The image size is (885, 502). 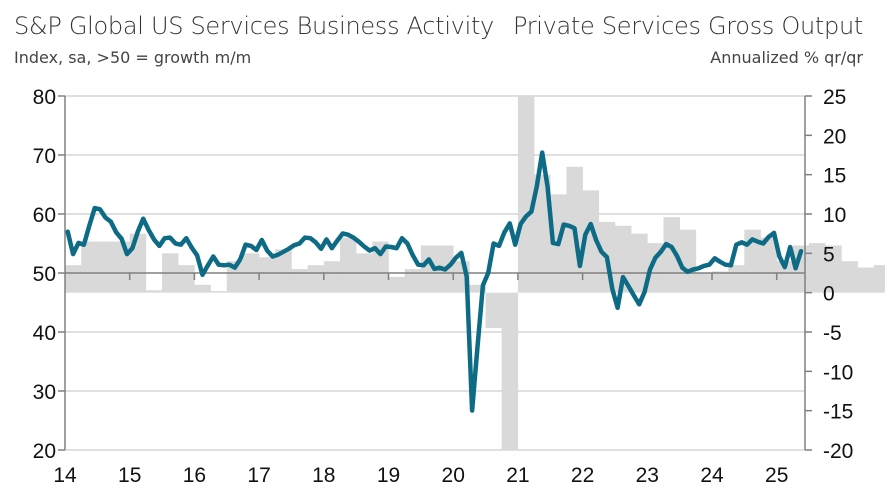 What do you see at coordinates (254, 26) in the screenshot?
I see `left-chart-title: S&P Global US Services Business Activity` at bounding box center [254, 26].